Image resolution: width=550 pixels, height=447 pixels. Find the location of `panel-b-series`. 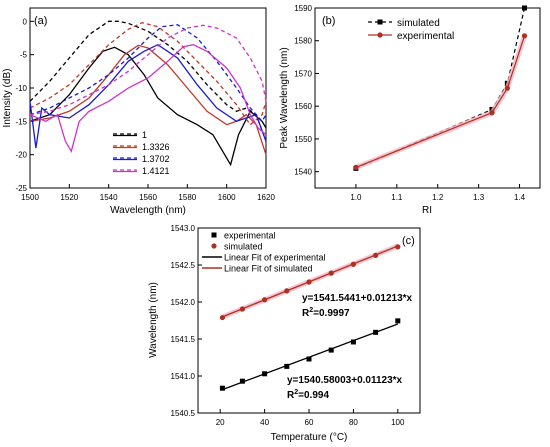

panel-b-series is located at coordinates (440, 88).